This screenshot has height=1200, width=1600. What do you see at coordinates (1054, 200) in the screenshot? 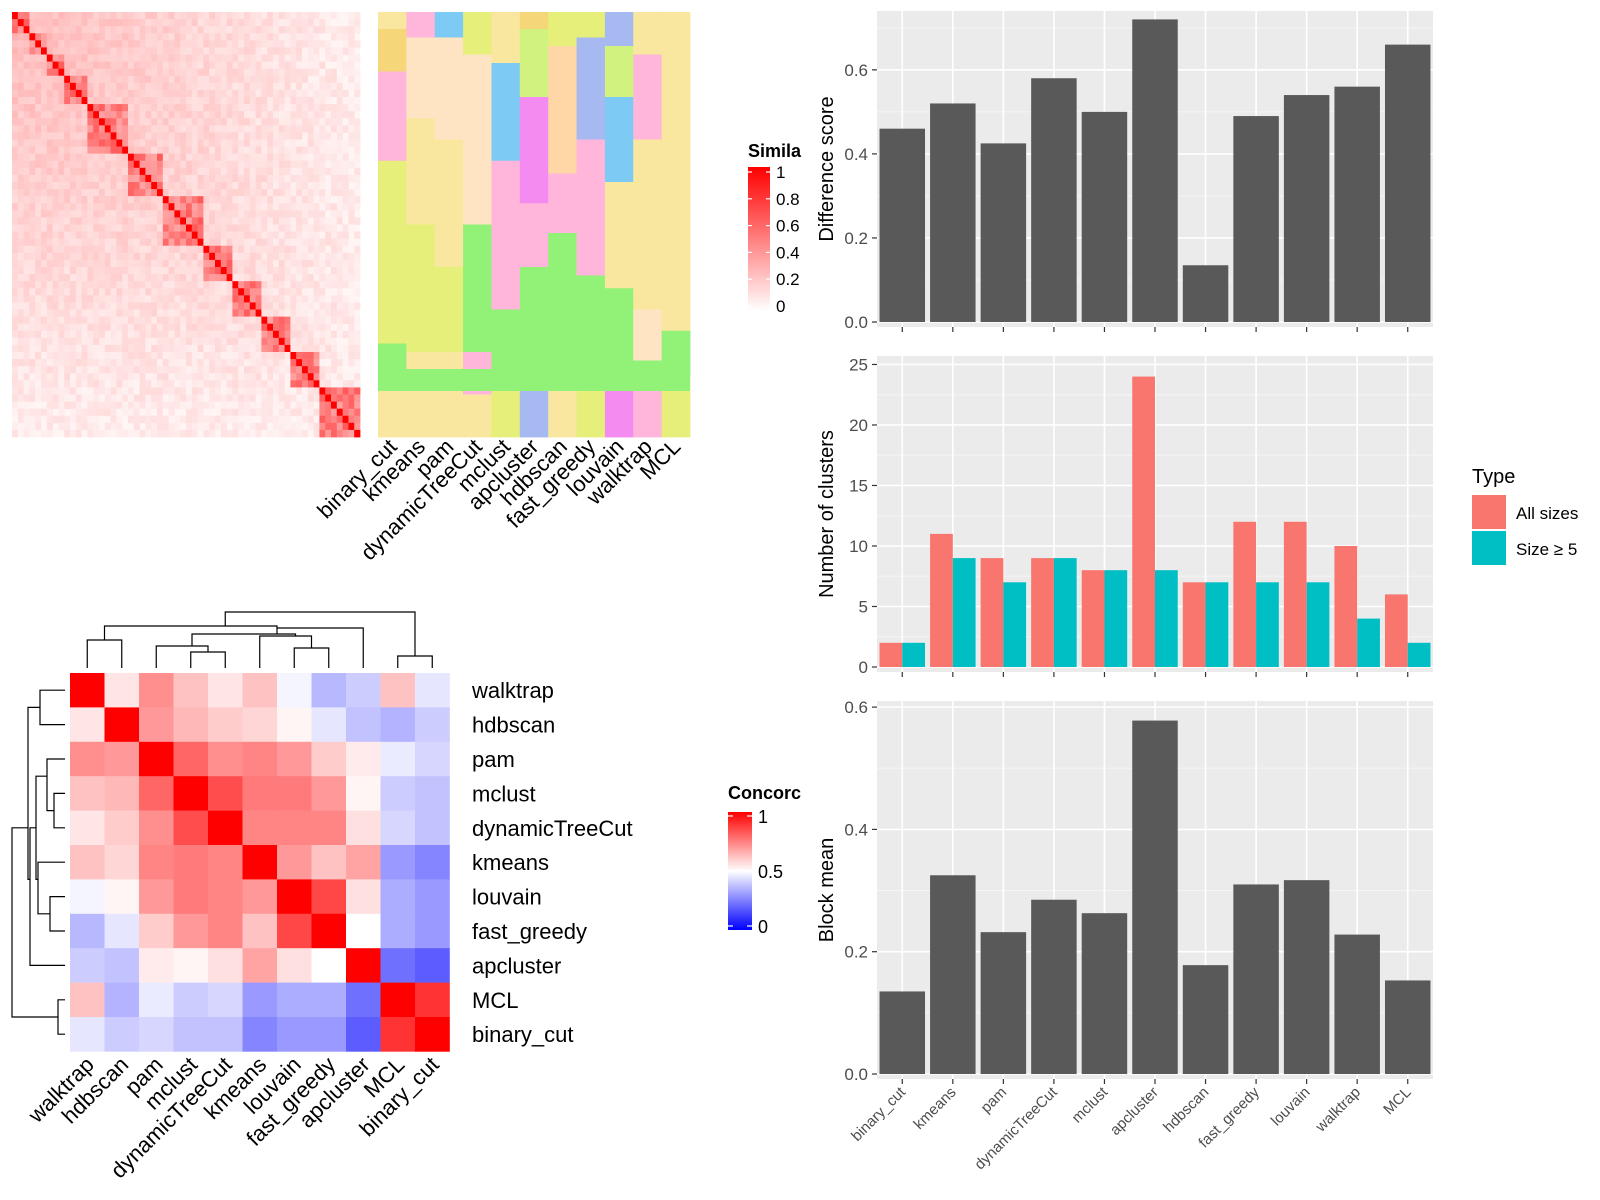
I see `bar` at bounding box center [1054, 200].